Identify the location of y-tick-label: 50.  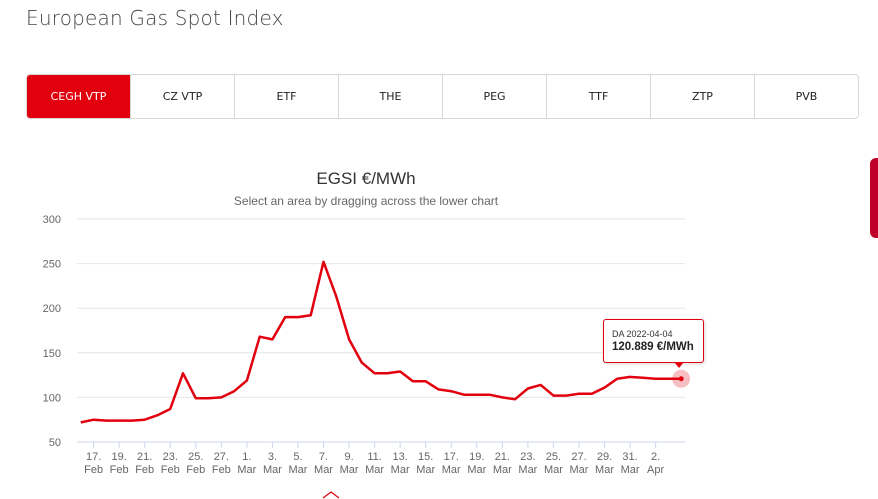
(55, 443).